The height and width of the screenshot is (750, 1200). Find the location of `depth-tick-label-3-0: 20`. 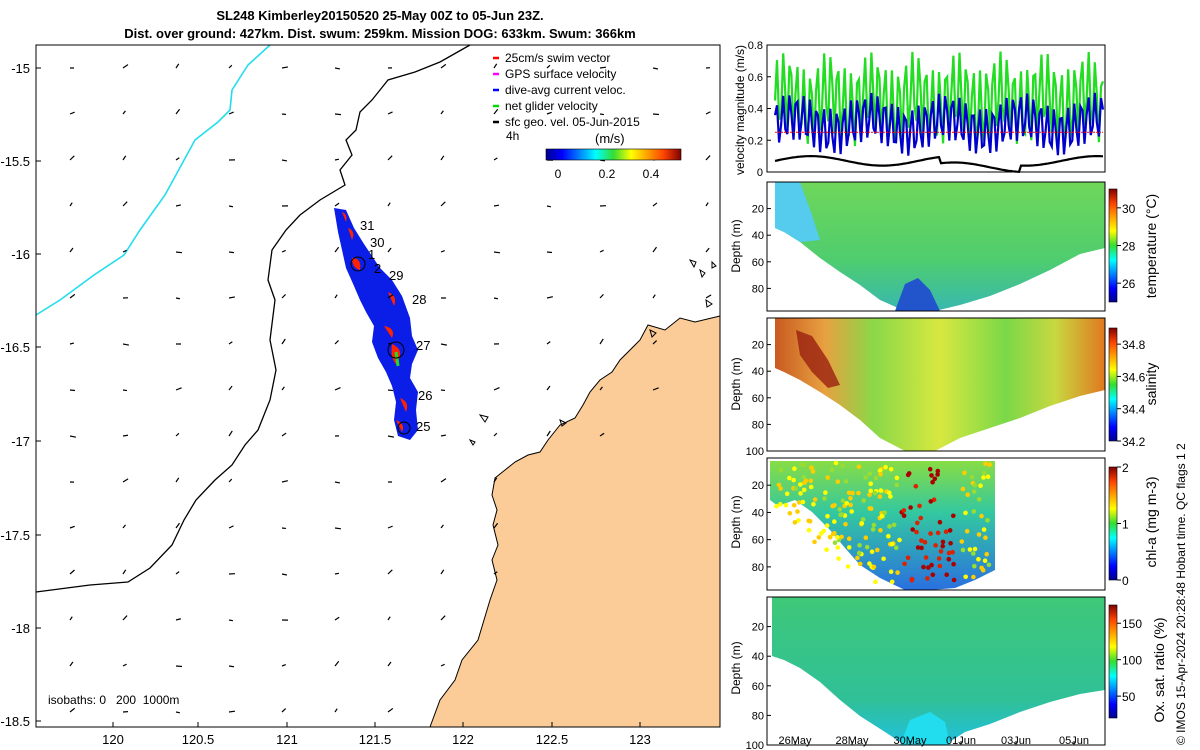

depth-tick-label-3-0: 20 is located at coordinates (758, 628).